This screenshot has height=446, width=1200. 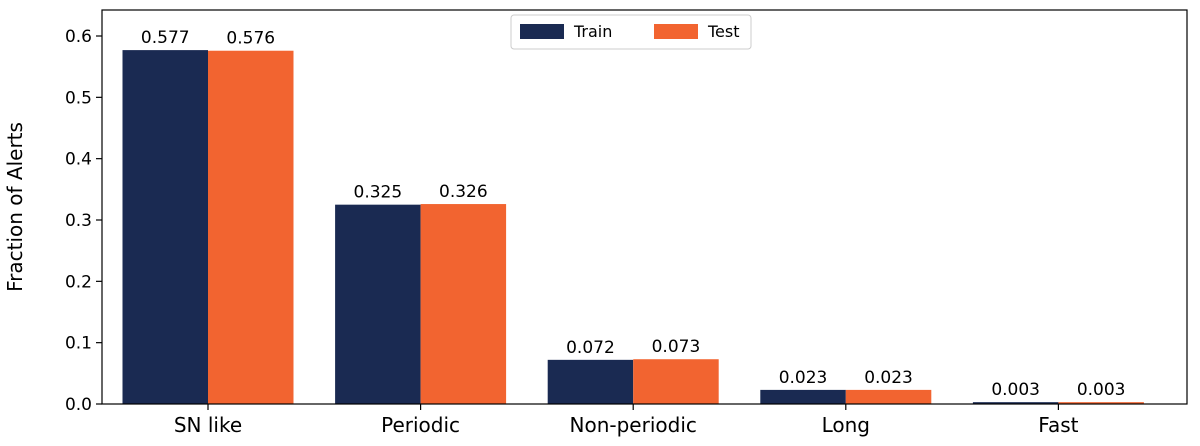 What do you see at coordinates (378, 193) in the screenshot?
I see `data-label-train-1: 0.325` at bounding box center [378, 193].